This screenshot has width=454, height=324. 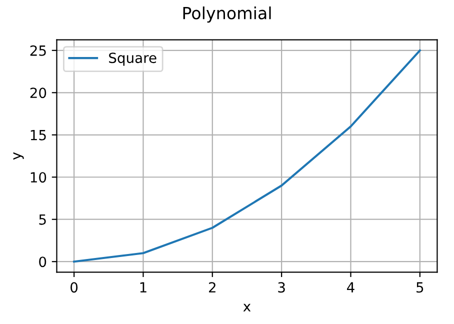 I want to click on x-tick-label: 0, so click(x=74, y=287).